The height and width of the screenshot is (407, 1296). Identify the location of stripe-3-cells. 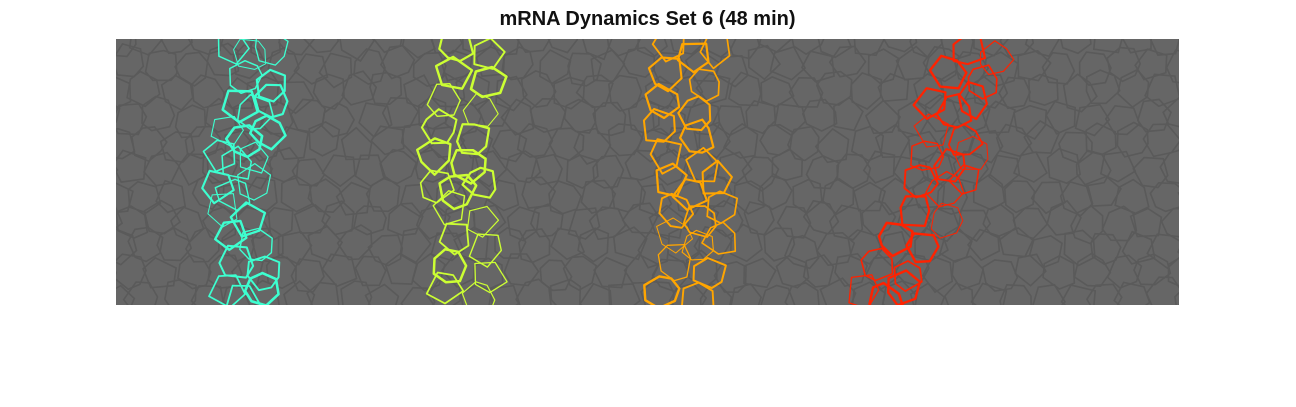
(690, 172).